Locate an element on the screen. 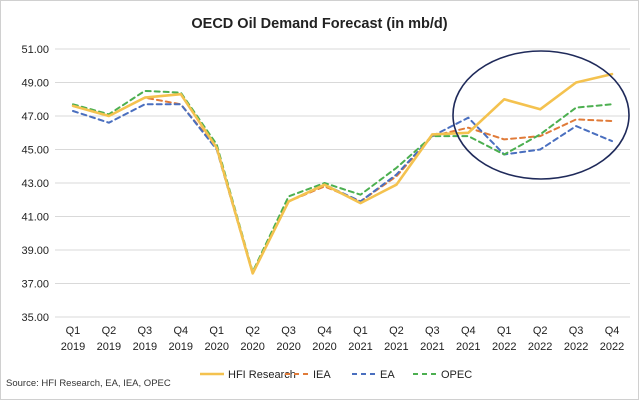 The width and height of the screenshot is (639, 400). legend: HFI Research IEA EA OPEC is located at coordinates (336, 375).